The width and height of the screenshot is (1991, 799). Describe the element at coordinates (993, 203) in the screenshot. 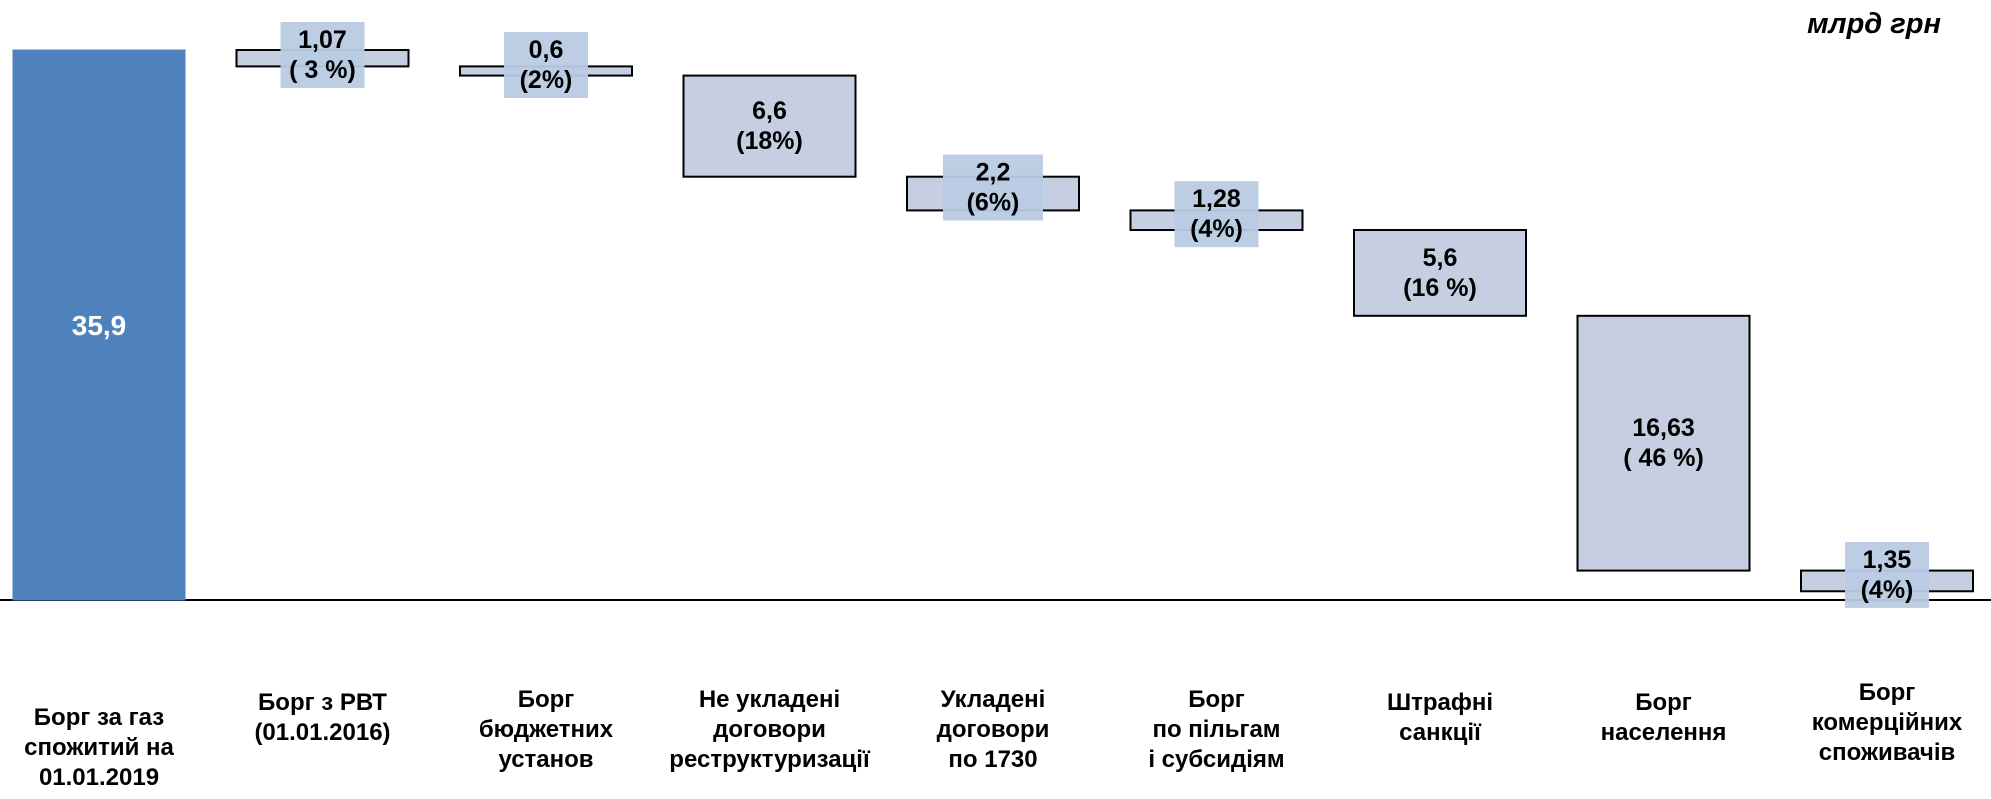

I see `percent-label-4: (6%)` at that location.